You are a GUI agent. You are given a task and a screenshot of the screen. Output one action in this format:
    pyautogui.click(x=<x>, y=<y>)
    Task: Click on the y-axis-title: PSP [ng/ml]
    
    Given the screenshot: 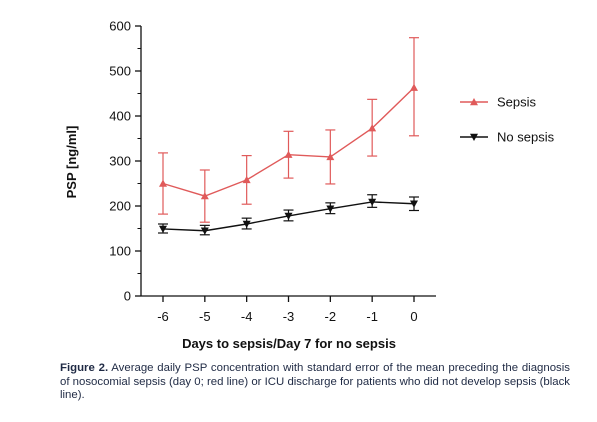 What is the action you would take?
    pyautogui.click(x=71, y=162)
    